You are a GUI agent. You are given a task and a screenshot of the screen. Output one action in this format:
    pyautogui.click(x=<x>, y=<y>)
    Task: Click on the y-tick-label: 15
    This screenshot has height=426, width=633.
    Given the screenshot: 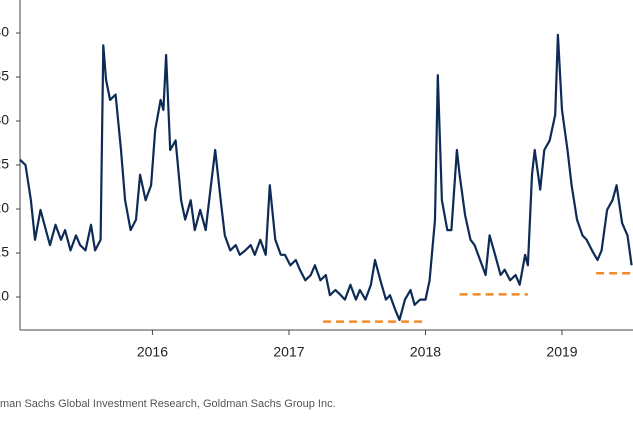 What is the action you would take?
    pyautogui.click(x=4, y=252)
    